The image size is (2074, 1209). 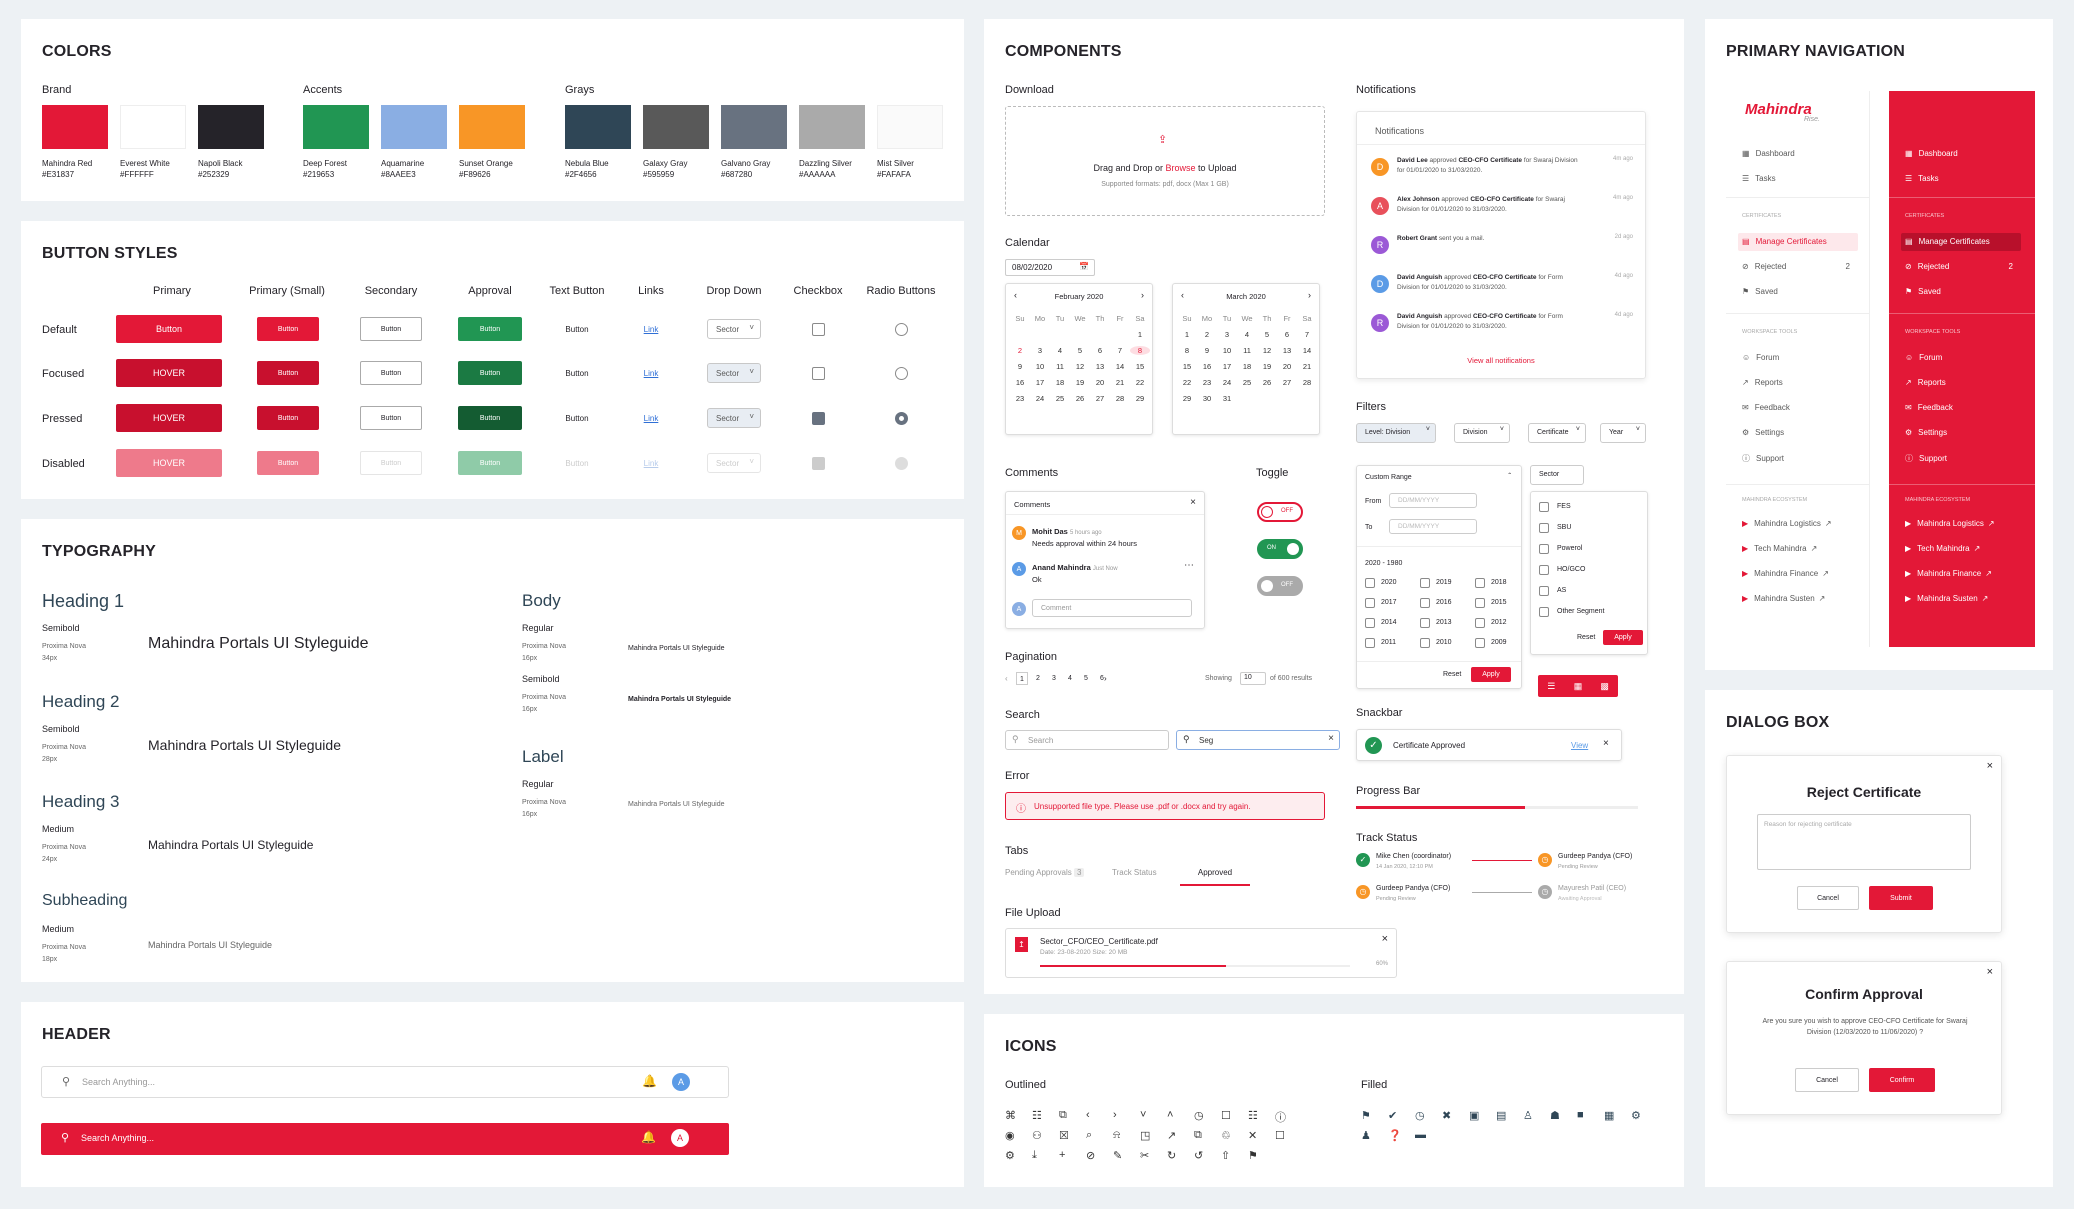 I want to click on check-filled-icon: ✔, so click(x=1393, y=1116).